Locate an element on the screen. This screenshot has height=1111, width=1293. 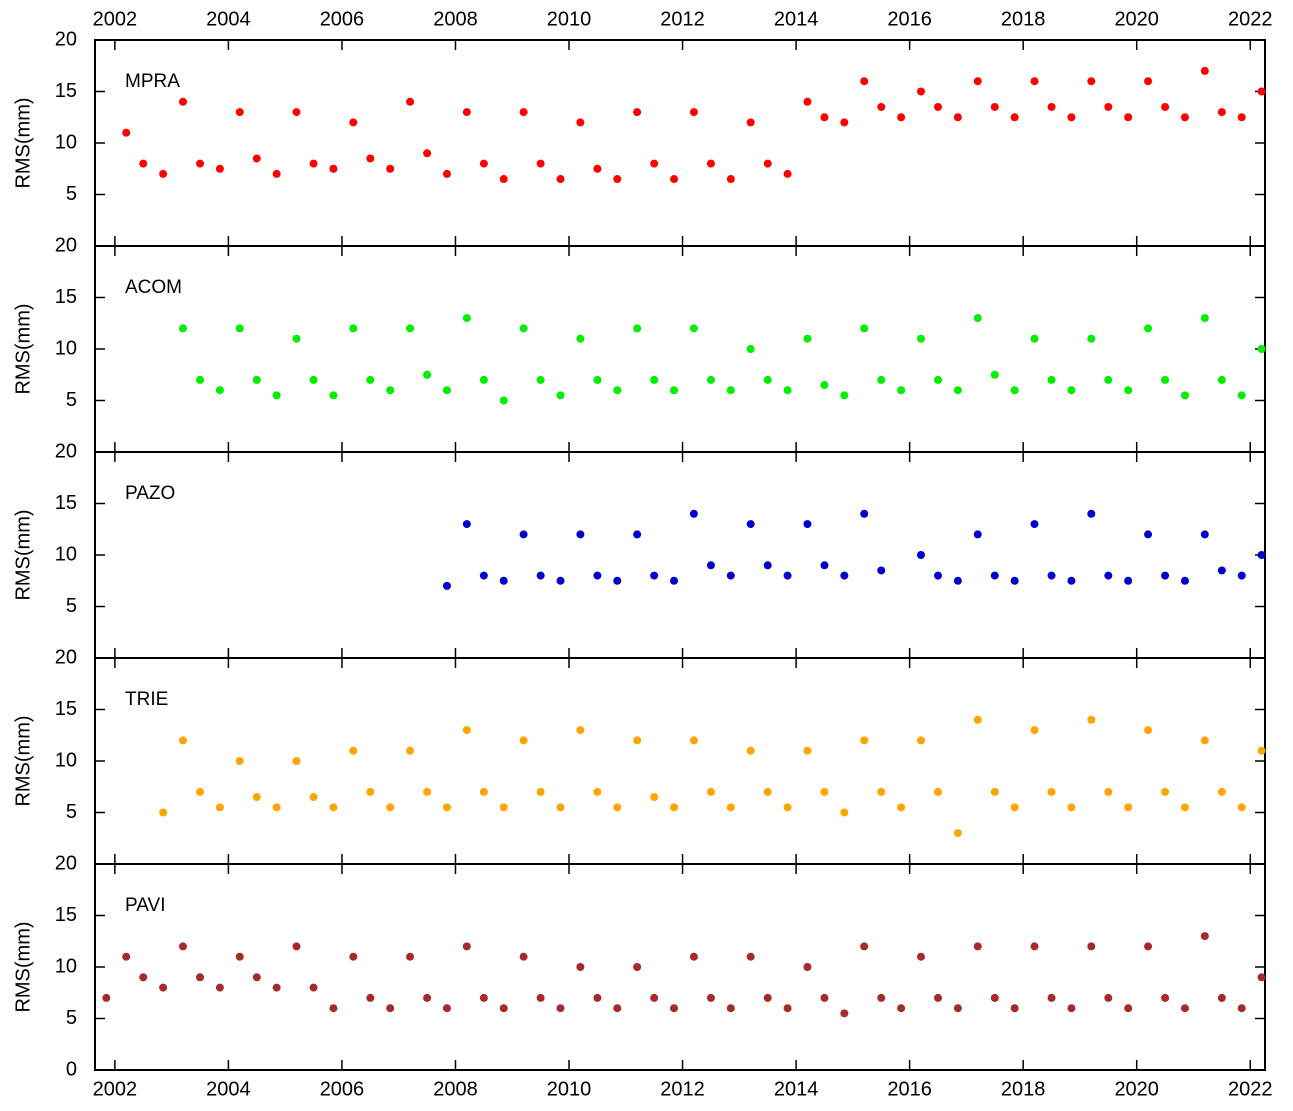
y-tick-label: 20 is located at coordinates (66, 451).